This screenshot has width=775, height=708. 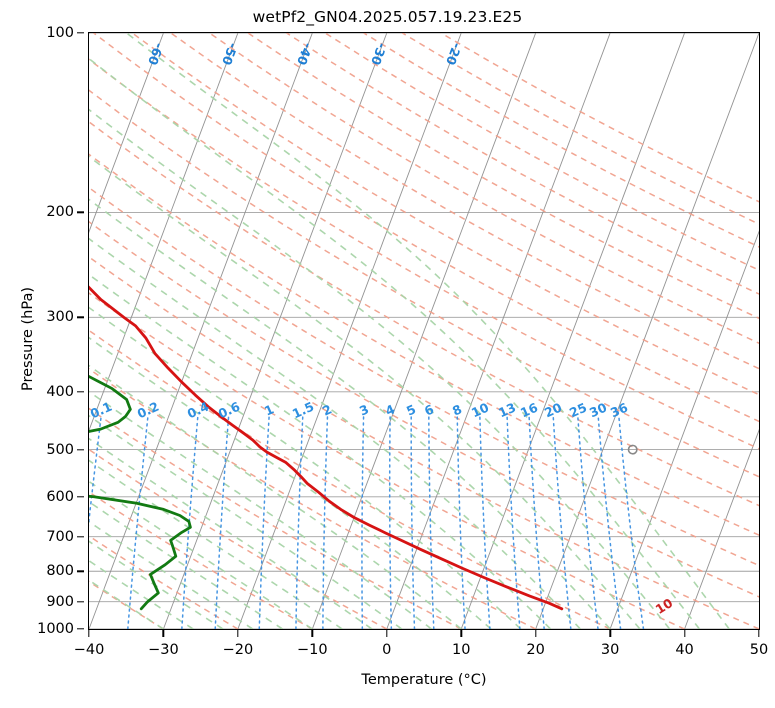 I want to click on y-tick-label: 400, so click(x=60, y=391).